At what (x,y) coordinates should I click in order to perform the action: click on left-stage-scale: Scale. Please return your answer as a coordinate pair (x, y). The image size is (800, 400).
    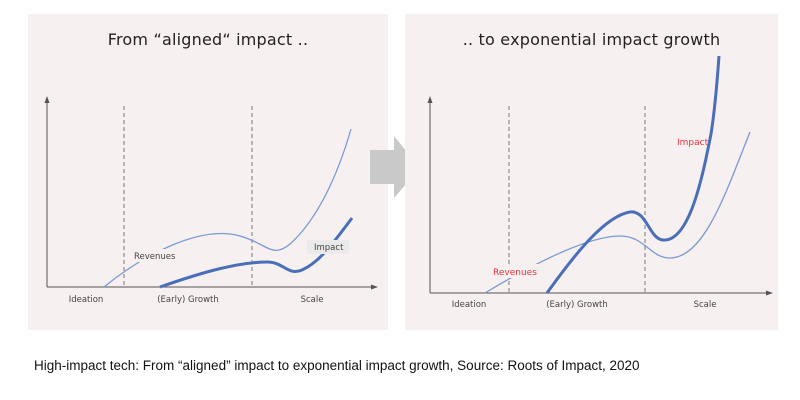
    Looking at the image, I should click on (312, 300).